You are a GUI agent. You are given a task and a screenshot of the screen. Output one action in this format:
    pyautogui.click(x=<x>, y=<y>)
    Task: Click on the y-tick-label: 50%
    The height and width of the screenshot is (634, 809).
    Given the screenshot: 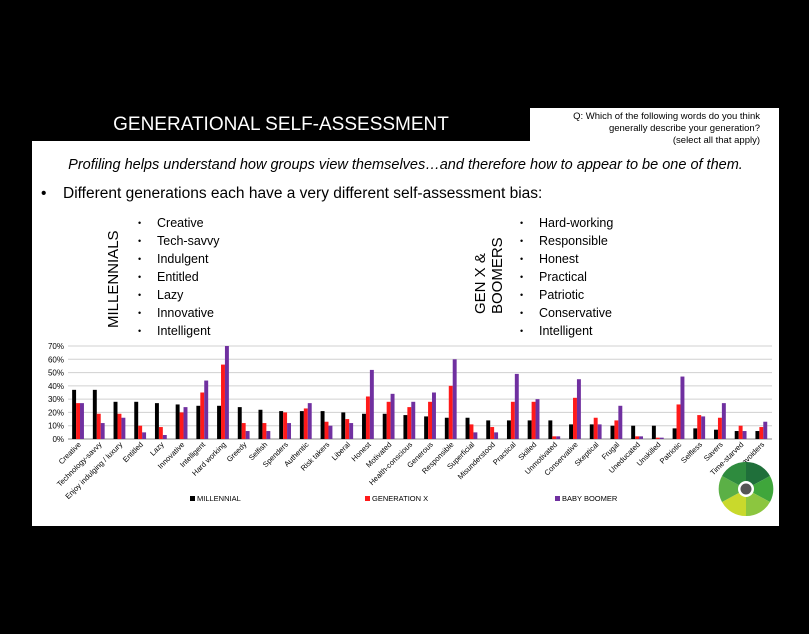 What is the action you would take?
    pyautogui.click(x=56, y=373)
    